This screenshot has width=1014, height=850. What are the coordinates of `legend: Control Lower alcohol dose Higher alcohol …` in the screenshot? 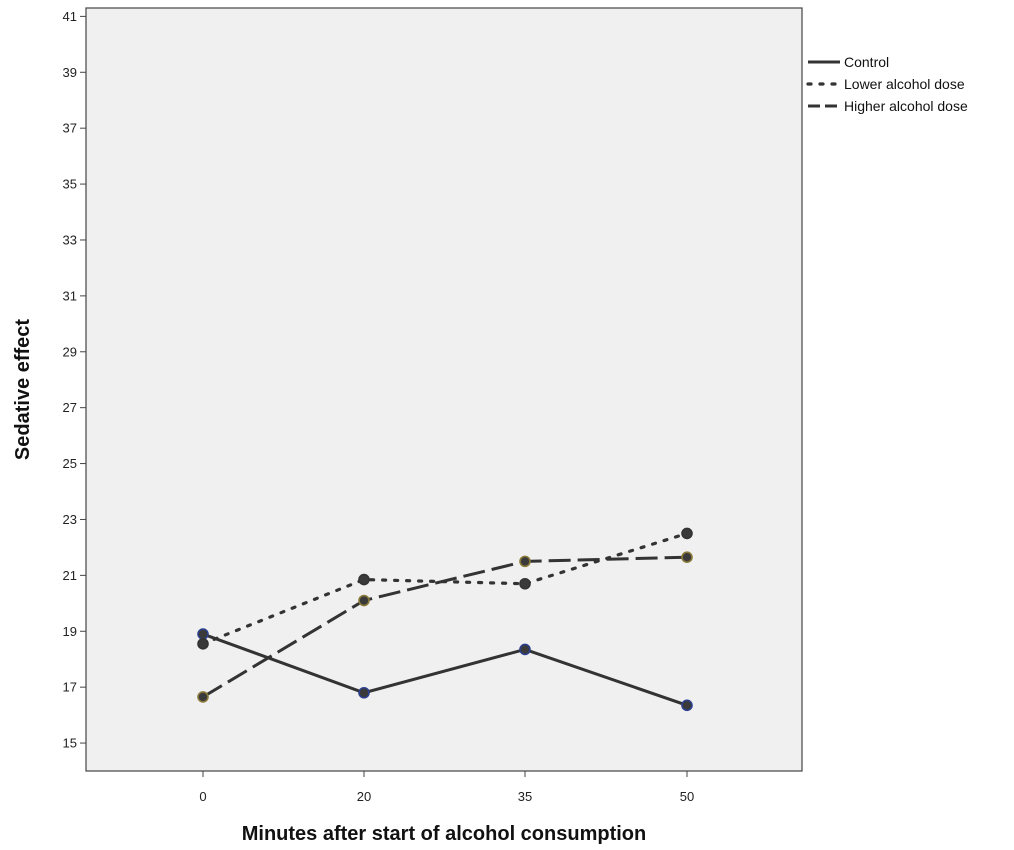 It's located at (887, 84).